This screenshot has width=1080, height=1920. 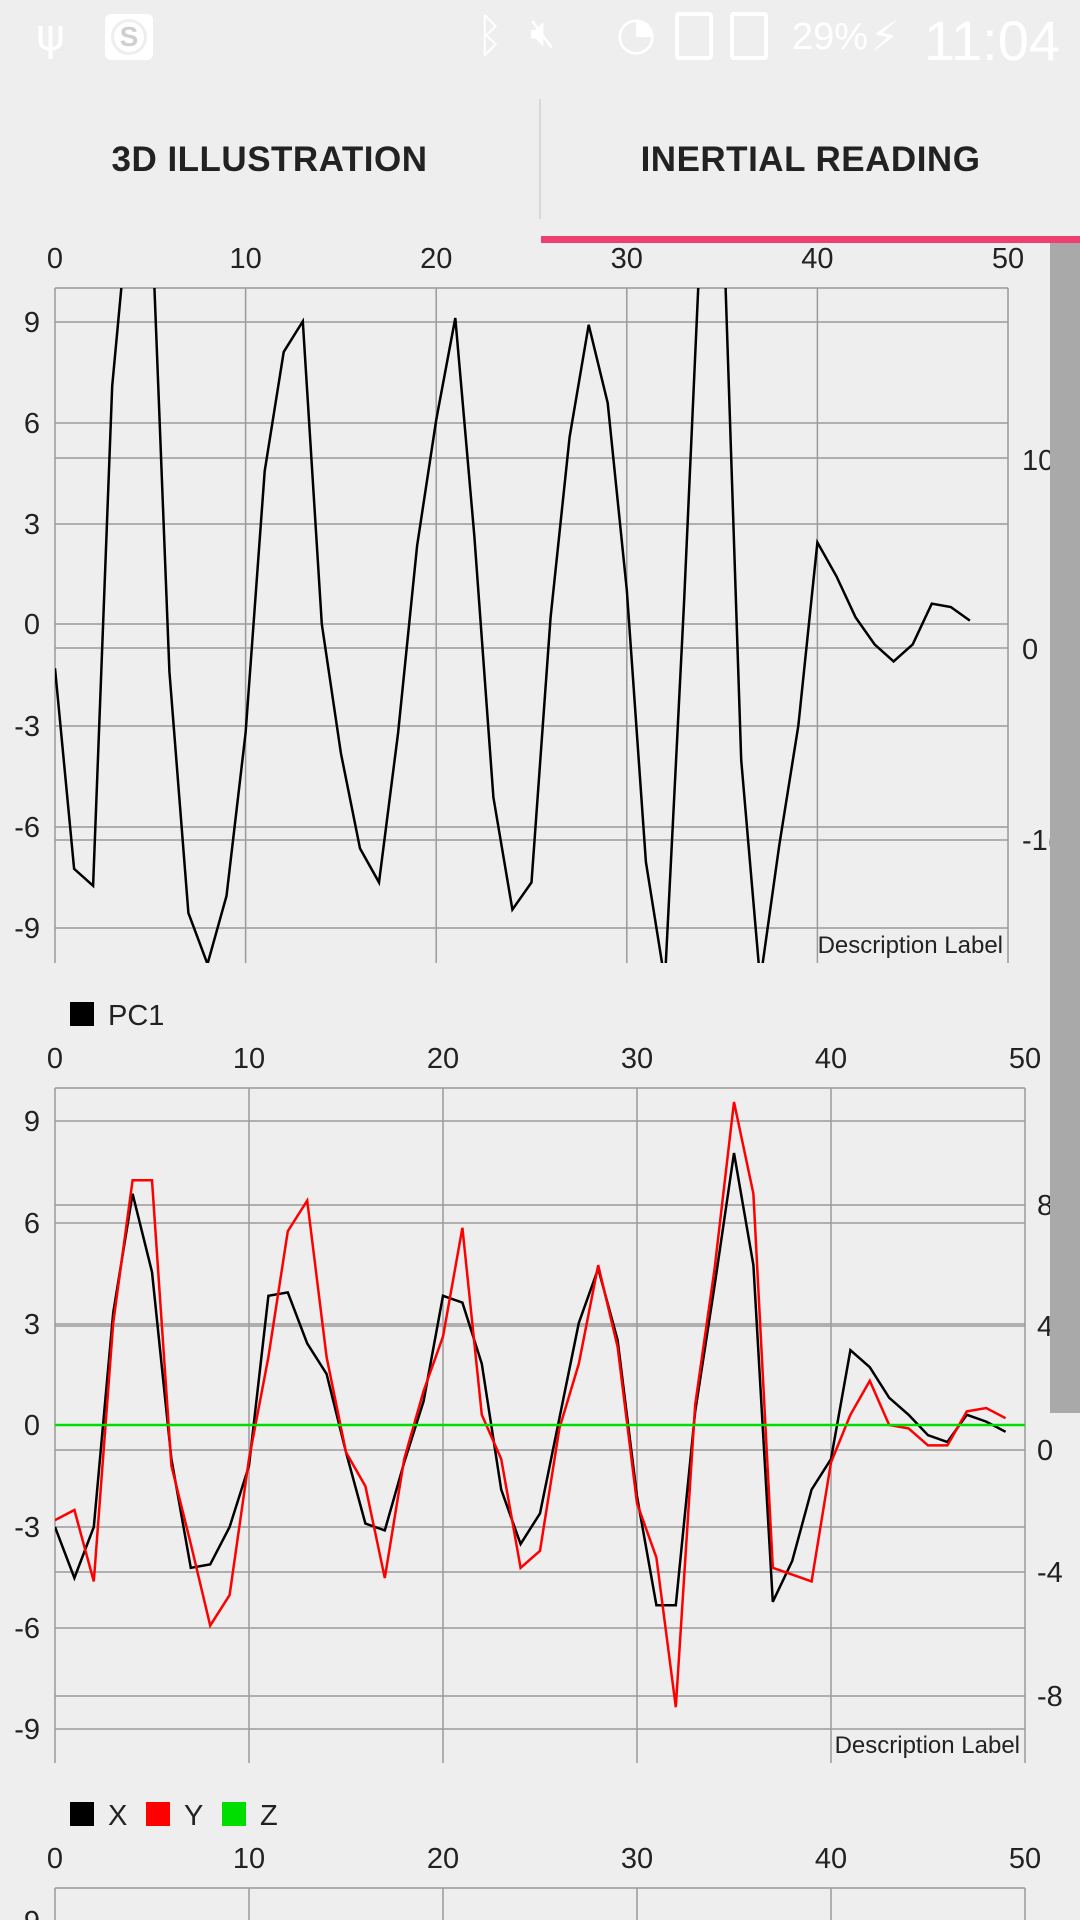 What do you see at coordinates (749, 36) in the screenshot?
I see `sim2-icon` at bounding box center [749, 36].